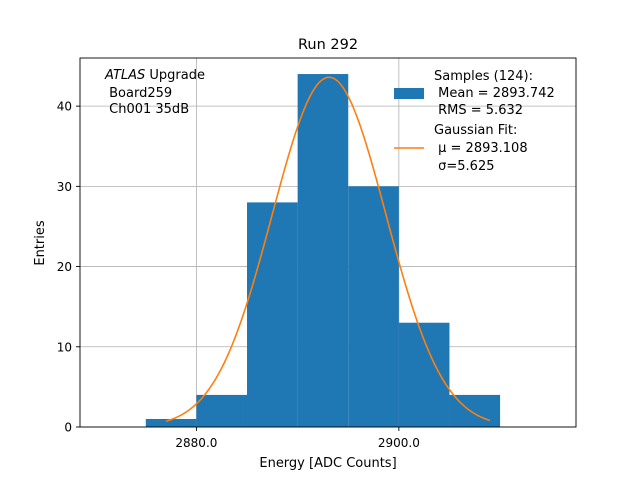 The height and width of the screenshot is (480, 640). I want to click on chart-title: Run 292, so click(328, 45).